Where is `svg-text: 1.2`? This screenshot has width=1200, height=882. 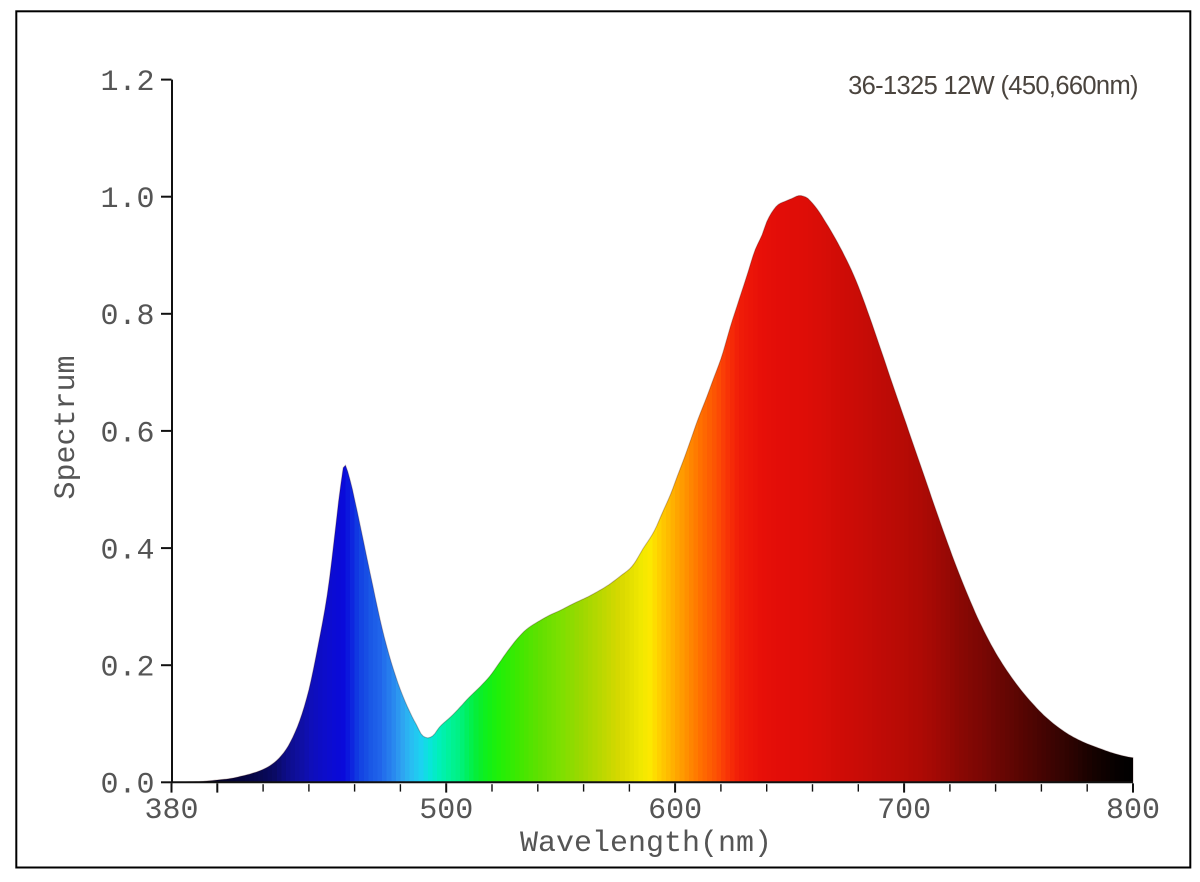 svg-text: 1.2 is located at coordinates (127, 83).